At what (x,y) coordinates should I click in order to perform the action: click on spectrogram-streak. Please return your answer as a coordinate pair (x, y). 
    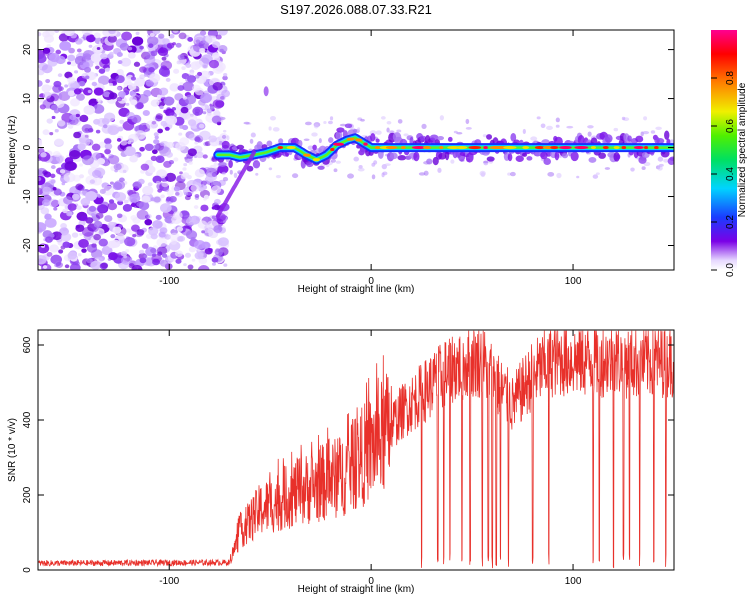
    Looking at the image, I should click on (235, 184).